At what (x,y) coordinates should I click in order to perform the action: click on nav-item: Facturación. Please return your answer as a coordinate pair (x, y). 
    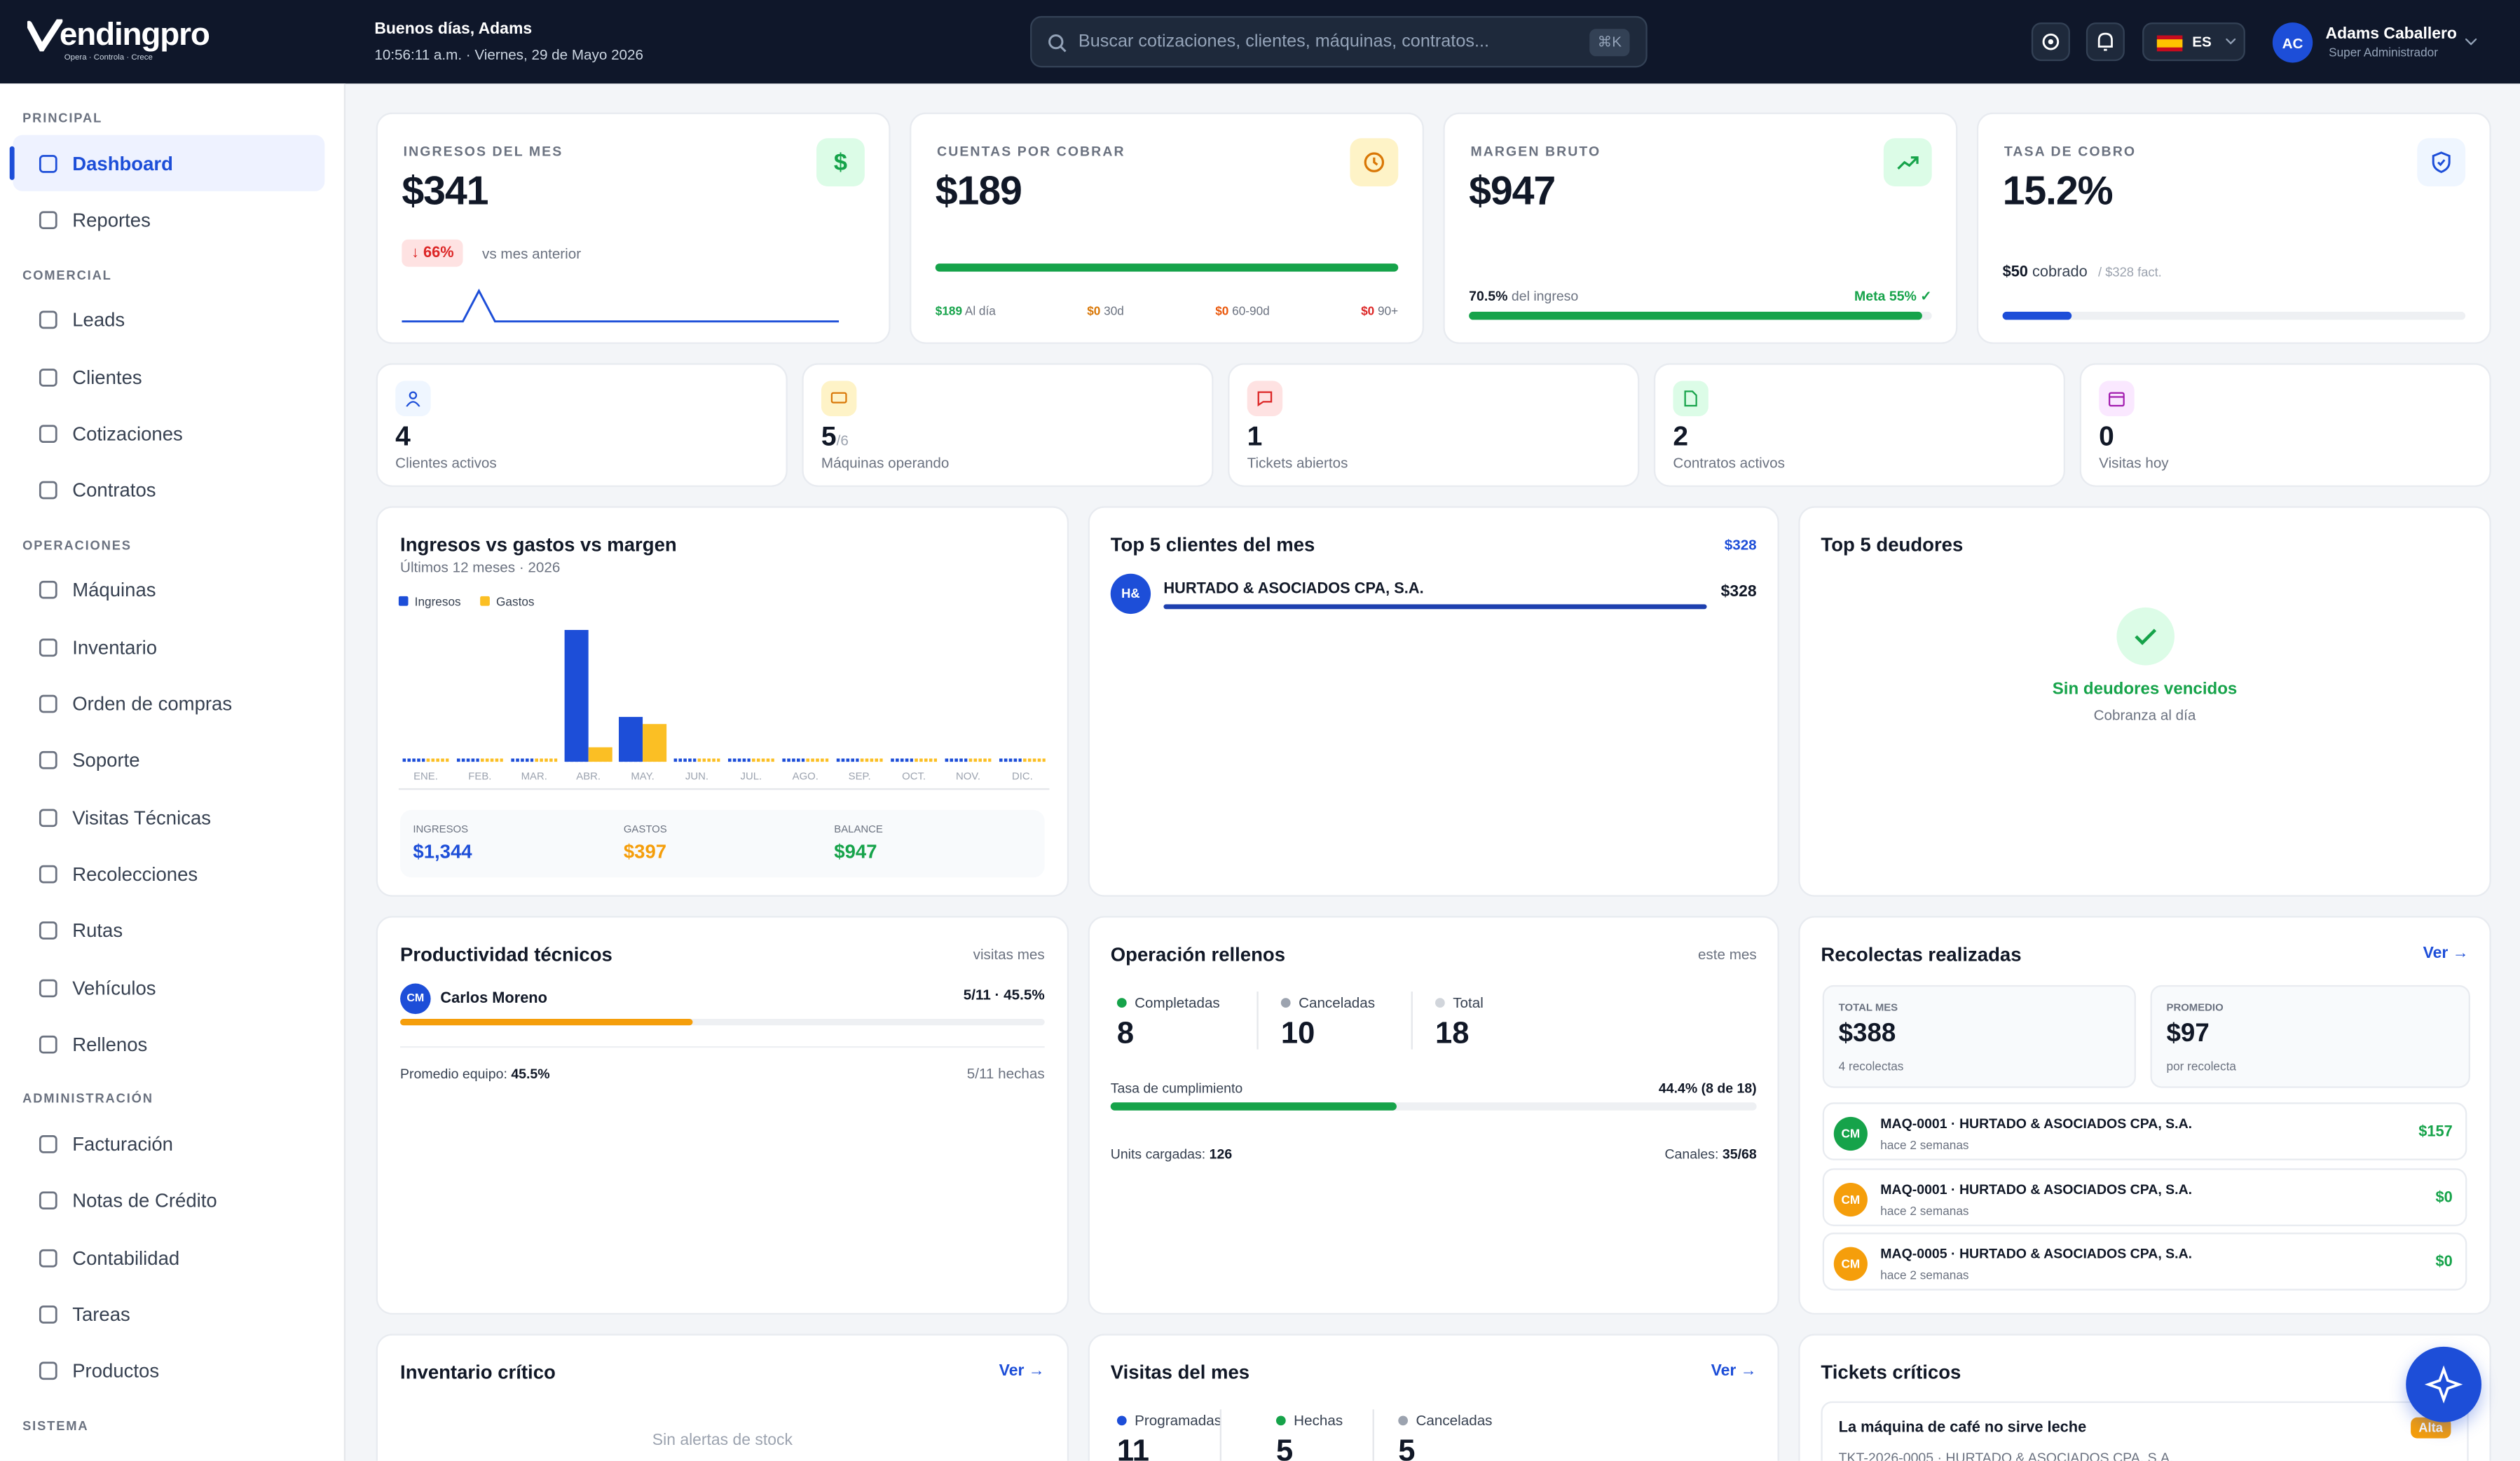
    Looking at the image, I should click on (168, 1144).